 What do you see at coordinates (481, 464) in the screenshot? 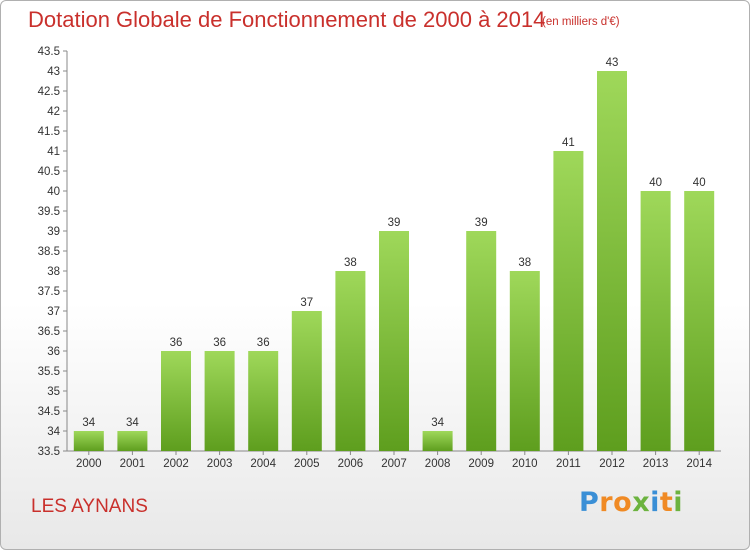
I see `x-tick-label: 2009` at bounding box center [481, 464].